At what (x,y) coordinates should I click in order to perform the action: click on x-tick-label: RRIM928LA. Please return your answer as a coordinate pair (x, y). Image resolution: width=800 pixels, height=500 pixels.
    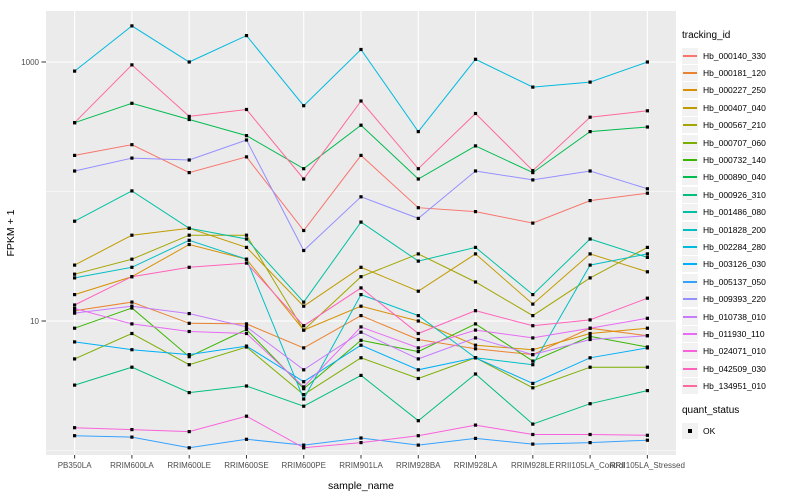
    Looking at the image, I should click on (476, 465).